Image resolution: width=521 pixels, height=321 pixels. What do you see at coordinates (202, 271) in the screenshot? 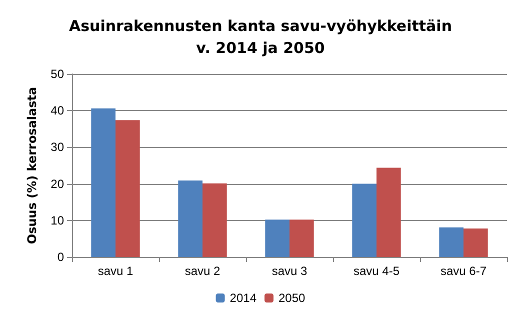
I see `x-tick-label: savu 2` at bounding box center [202, 271].